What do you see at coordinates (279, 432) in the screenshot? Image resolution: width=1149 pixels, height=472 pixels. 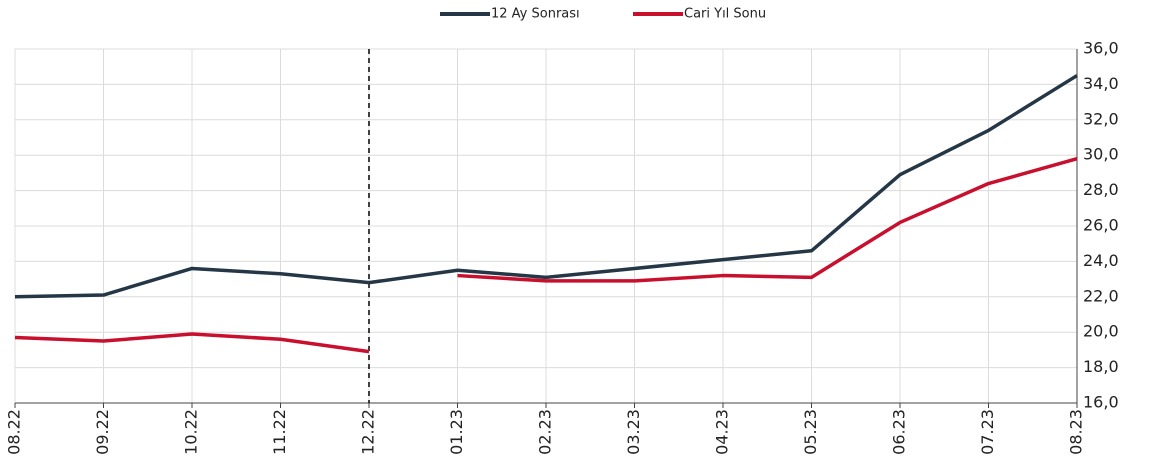 I see `x-tick-label: 11.22` at bounding box center [279, 432].